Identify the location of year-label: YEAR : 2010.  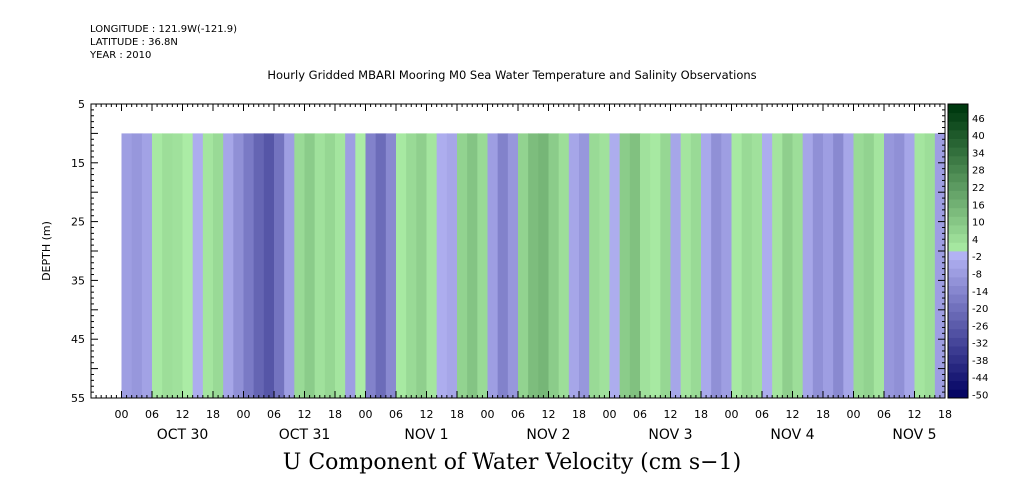
(121, 55).